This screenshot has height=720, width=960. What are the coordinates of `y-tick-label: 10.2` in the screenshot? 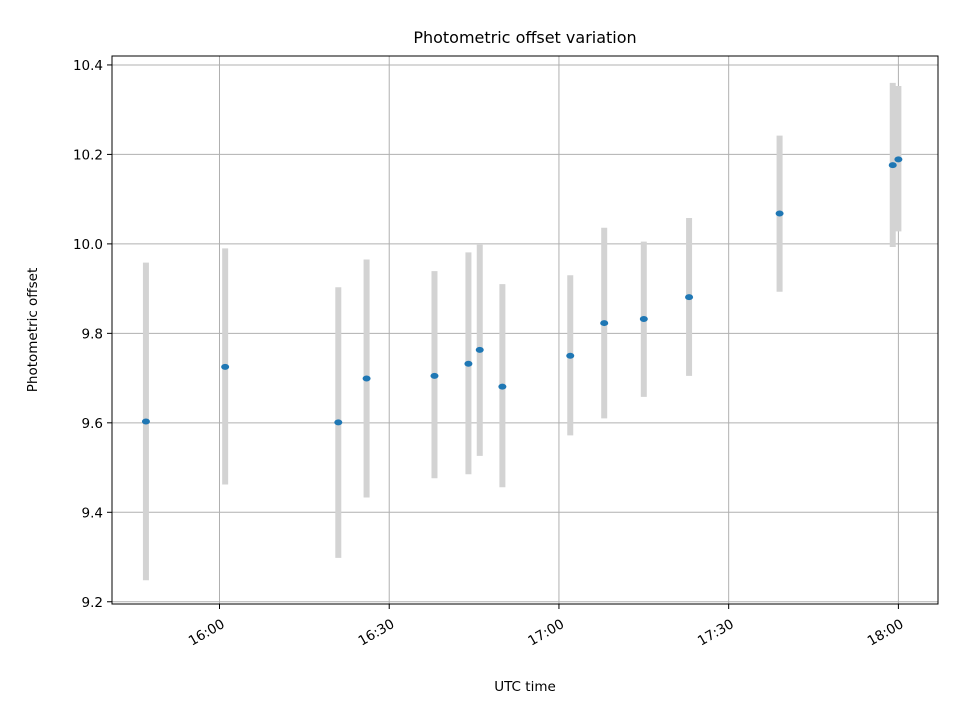 It's located at (88, 155).